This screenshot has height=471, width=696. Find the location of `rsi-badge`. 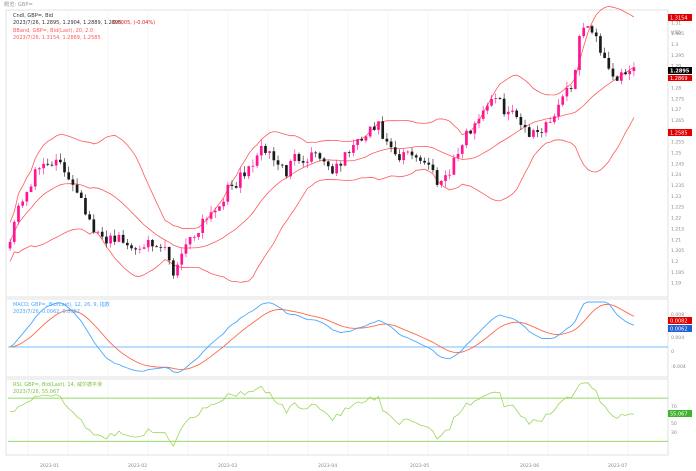

rsi-badge is located at coordinates (680, 413).